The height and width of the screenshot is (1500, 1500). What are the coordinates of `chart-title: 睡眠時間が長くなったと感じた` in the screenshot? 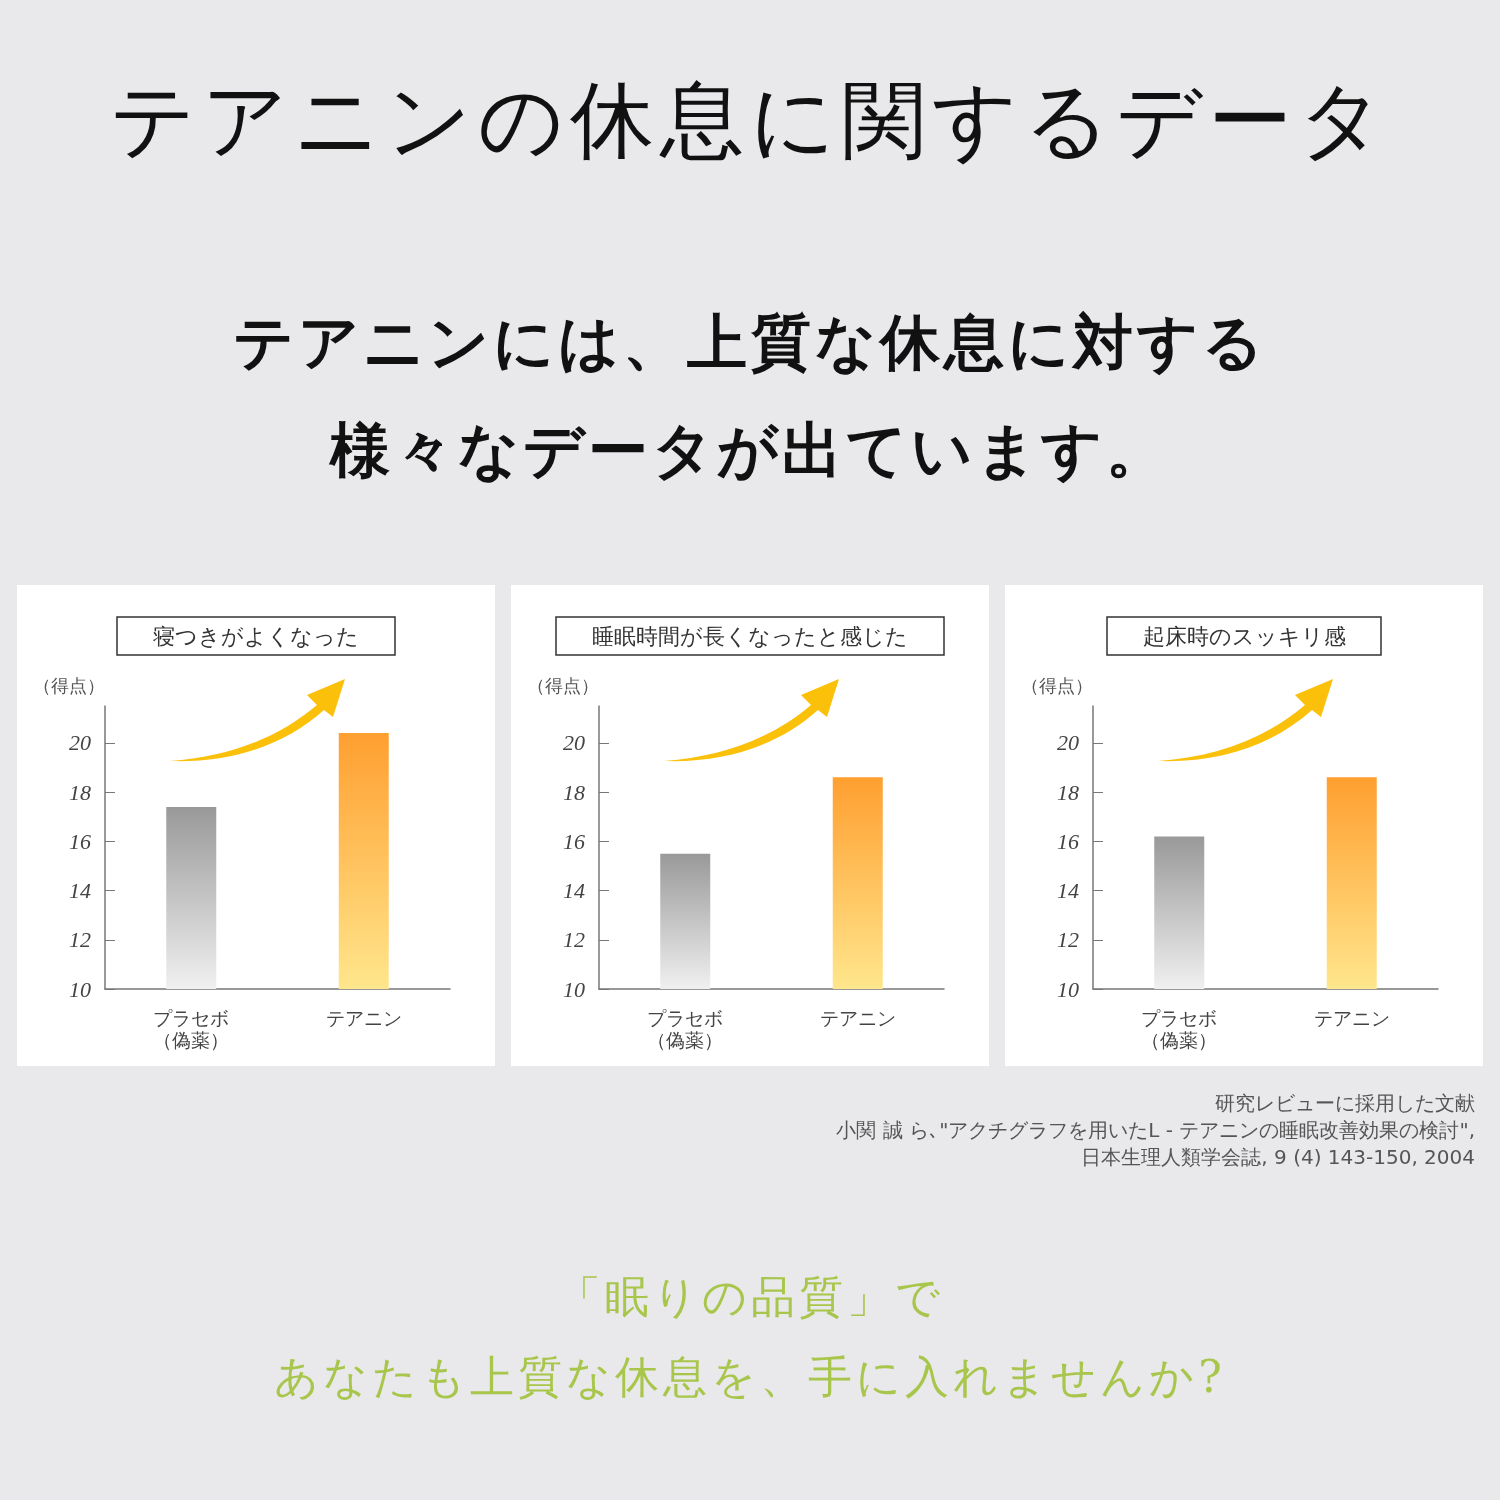 It's located at (750, 636).